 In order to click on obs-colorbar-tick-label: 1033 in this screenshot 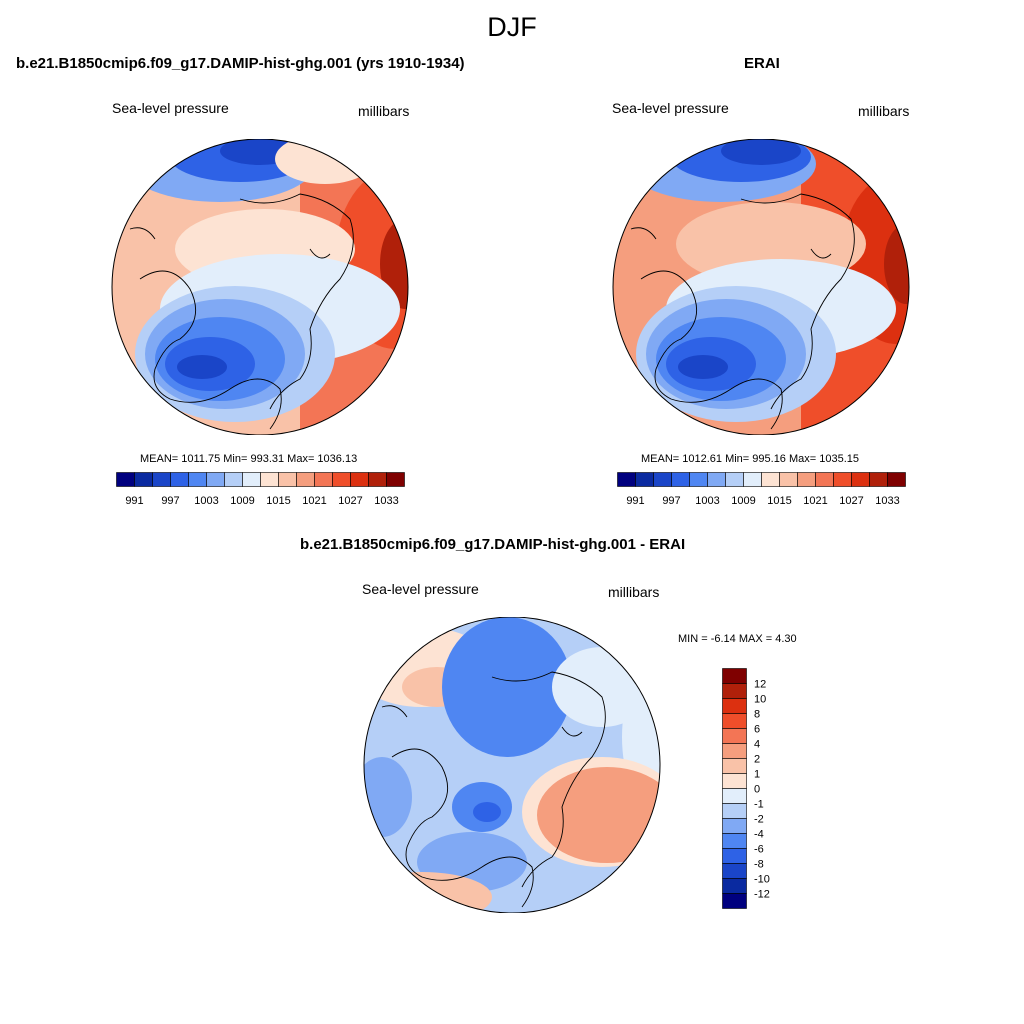, I will do `click(887, 500)`.